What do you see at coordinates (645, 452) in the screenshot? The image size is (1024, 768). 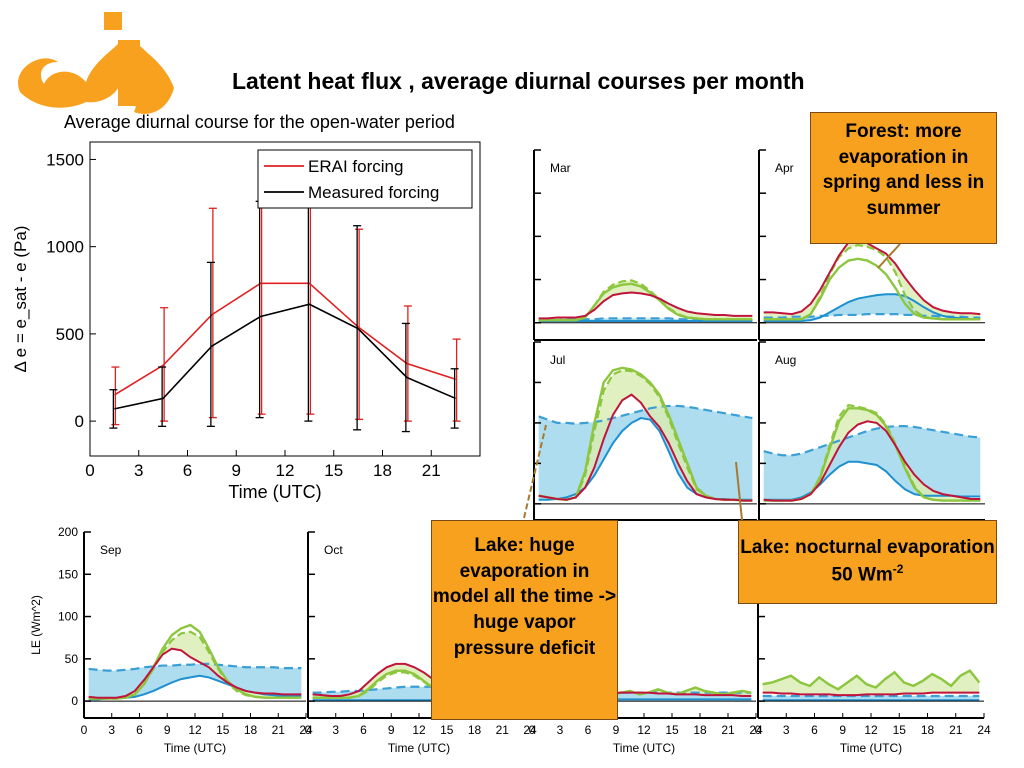 I see `lake-bias-fill` at bounding box center [645, 452].